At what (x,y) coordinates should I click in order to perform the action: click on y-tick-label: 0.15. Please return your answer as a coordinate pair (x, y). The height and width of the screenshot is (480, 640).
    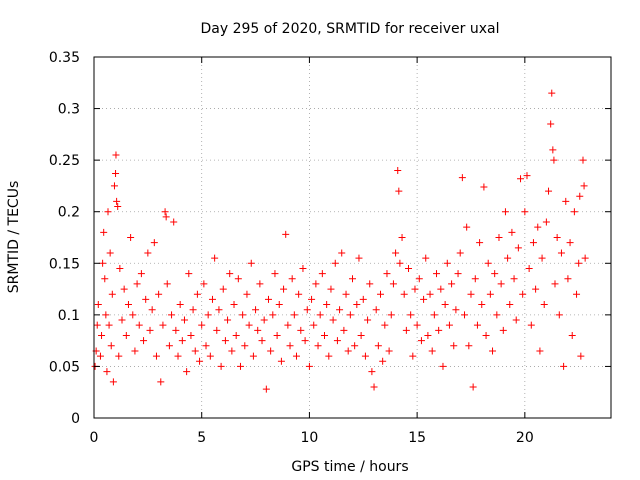
    Looking at the image, I should click on (64, 264).